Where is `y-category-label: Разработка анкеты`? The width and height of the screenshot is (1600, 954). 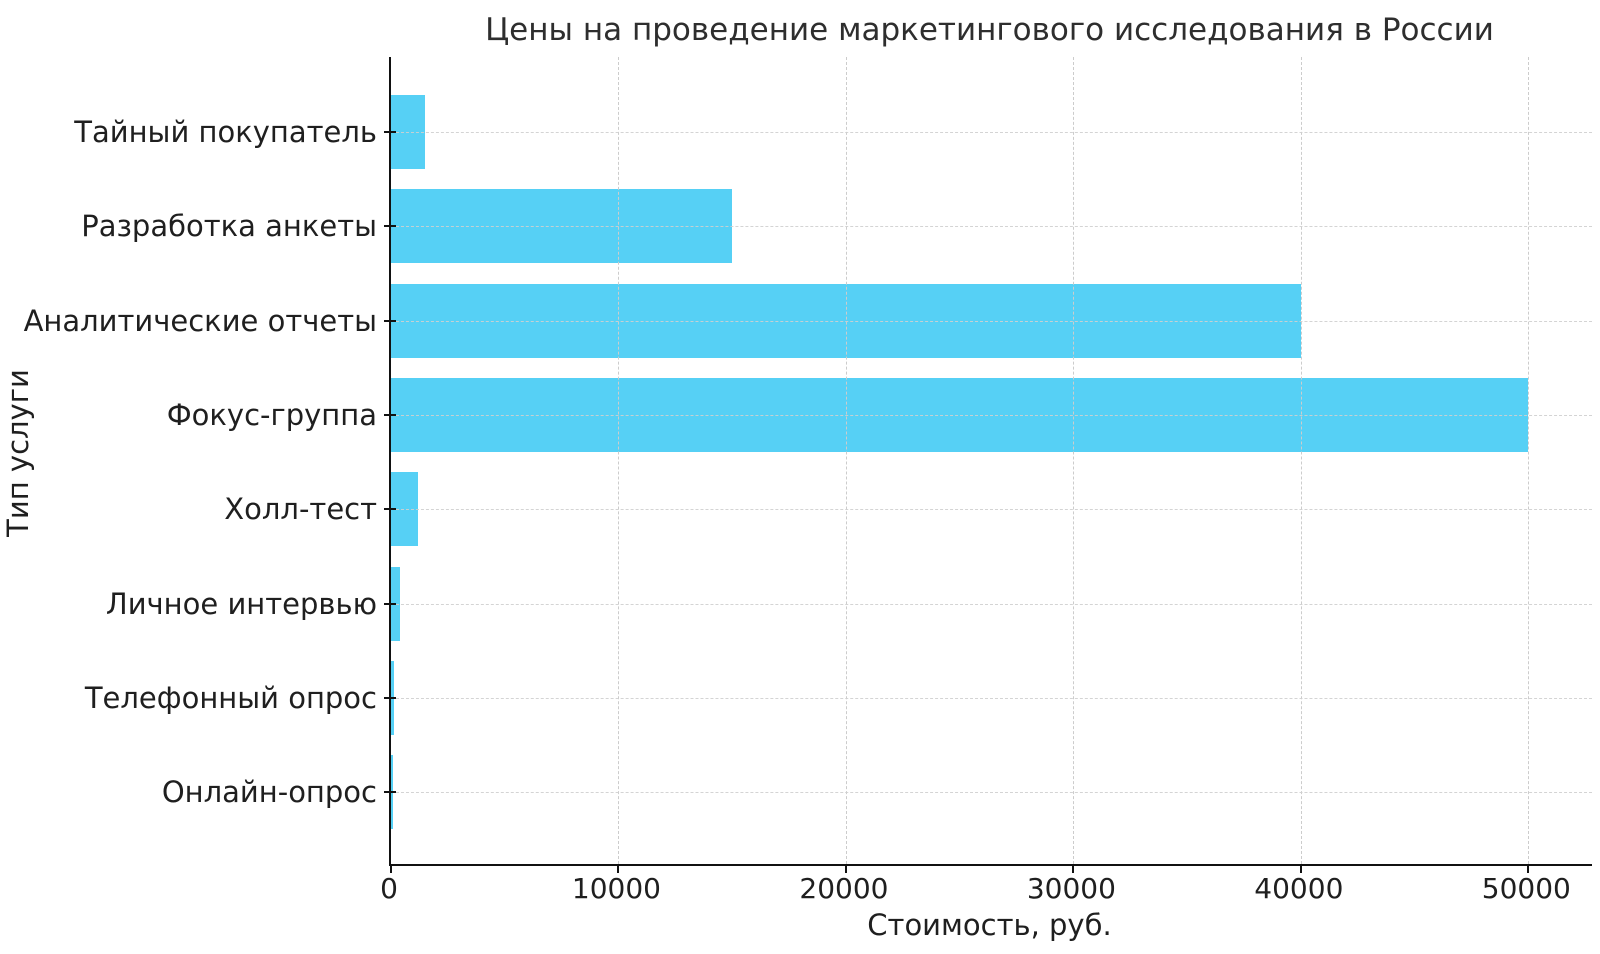
y-category-label: Разработка анкеты is located at coordinates (229, 226).